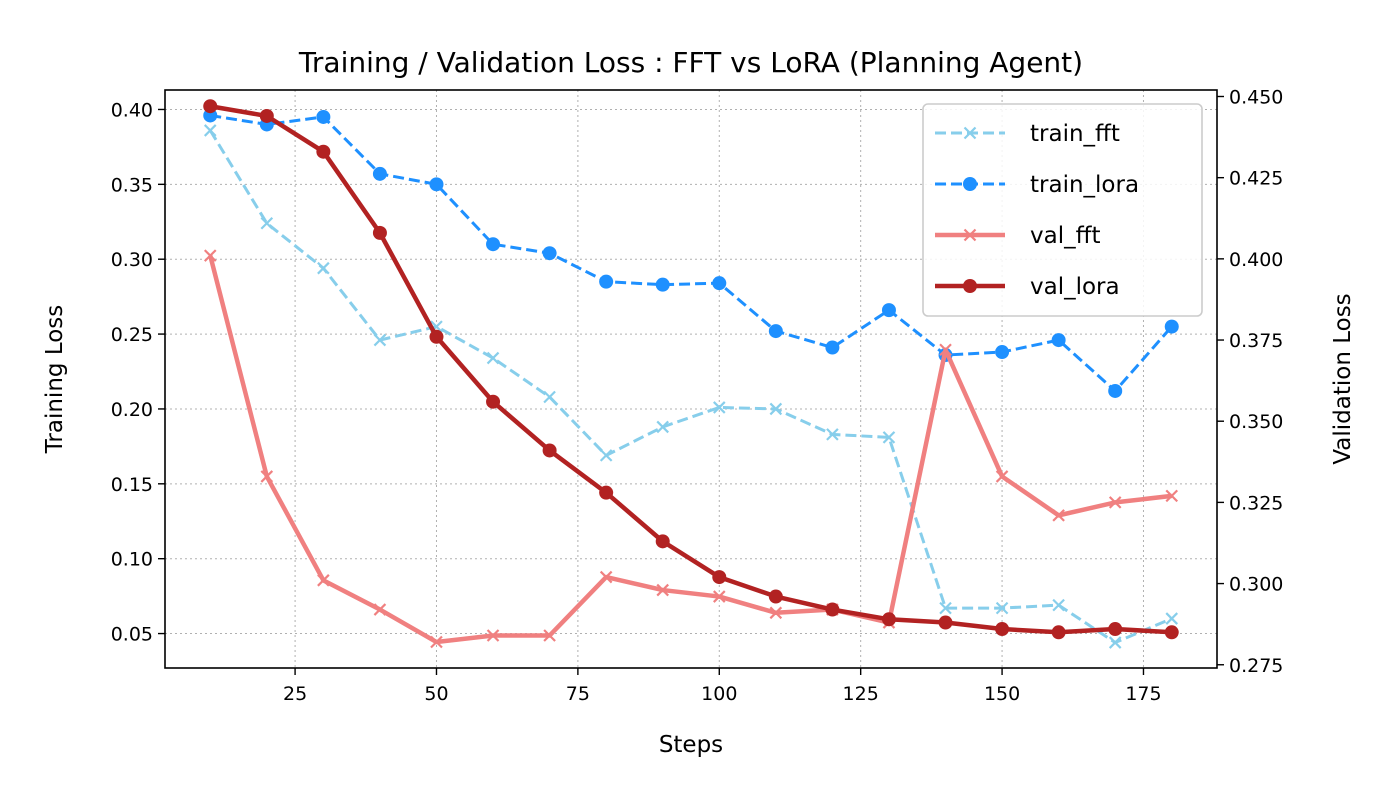 This screenshot has width=1400, height=800. Describe the element at coordinates (436, 694) in the screenshot. I see `x-tick-label: 50` at that location.